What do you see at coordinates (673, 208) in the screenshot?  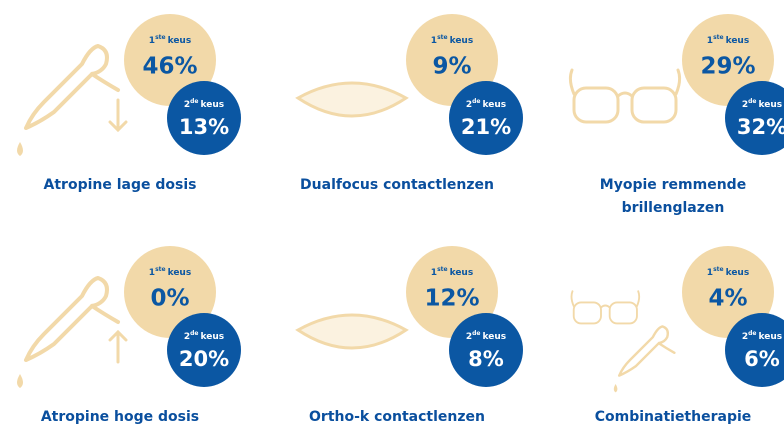 I see `item-label: brillenglazen` at bounding box center [673, 208].